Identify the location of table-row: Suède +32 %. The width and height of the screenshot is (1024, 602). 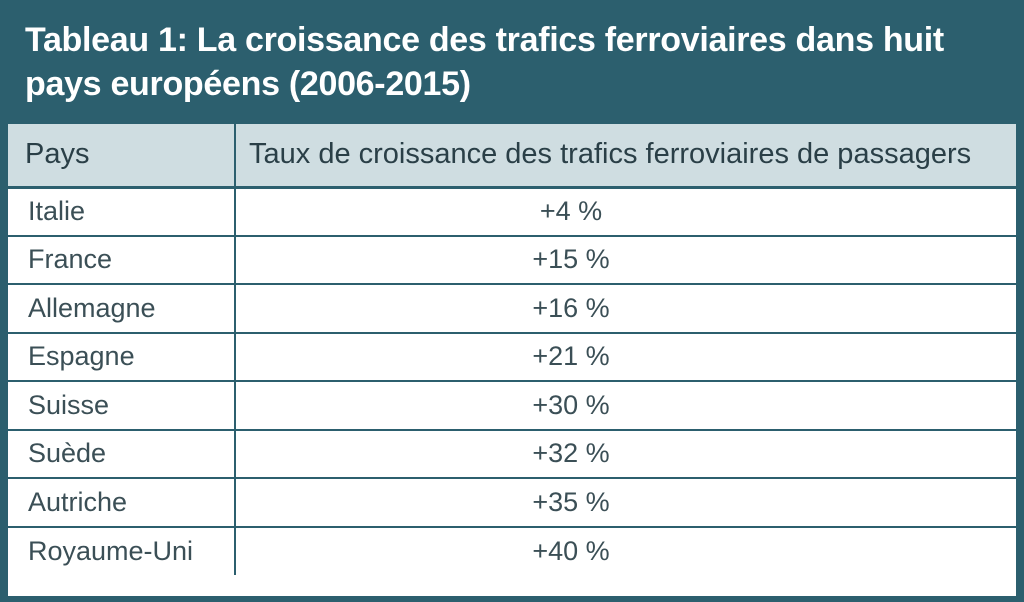
(512, 454).